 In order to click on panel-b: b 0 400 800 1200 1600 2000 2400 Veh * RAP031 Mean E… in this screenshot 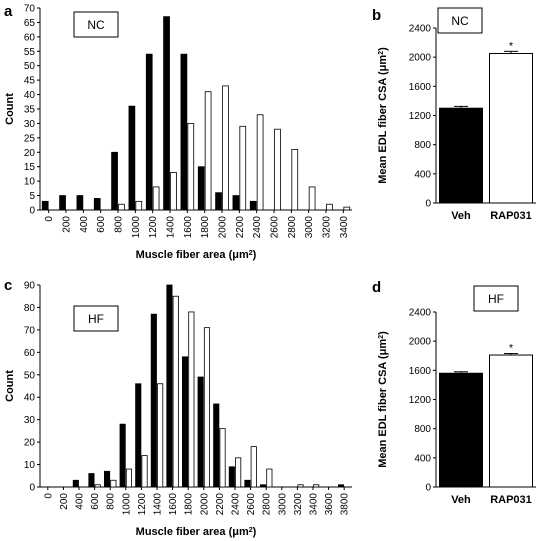, I will do `click(454, 114)`.